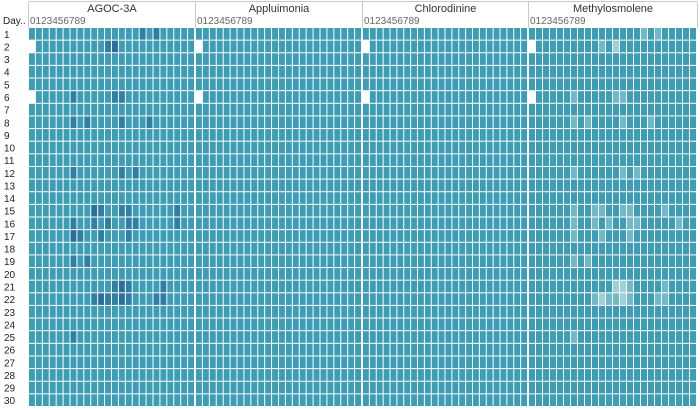 The height and width of the screenshot is (410, 700). I want to click on row-label: 4, so click(7, 73).